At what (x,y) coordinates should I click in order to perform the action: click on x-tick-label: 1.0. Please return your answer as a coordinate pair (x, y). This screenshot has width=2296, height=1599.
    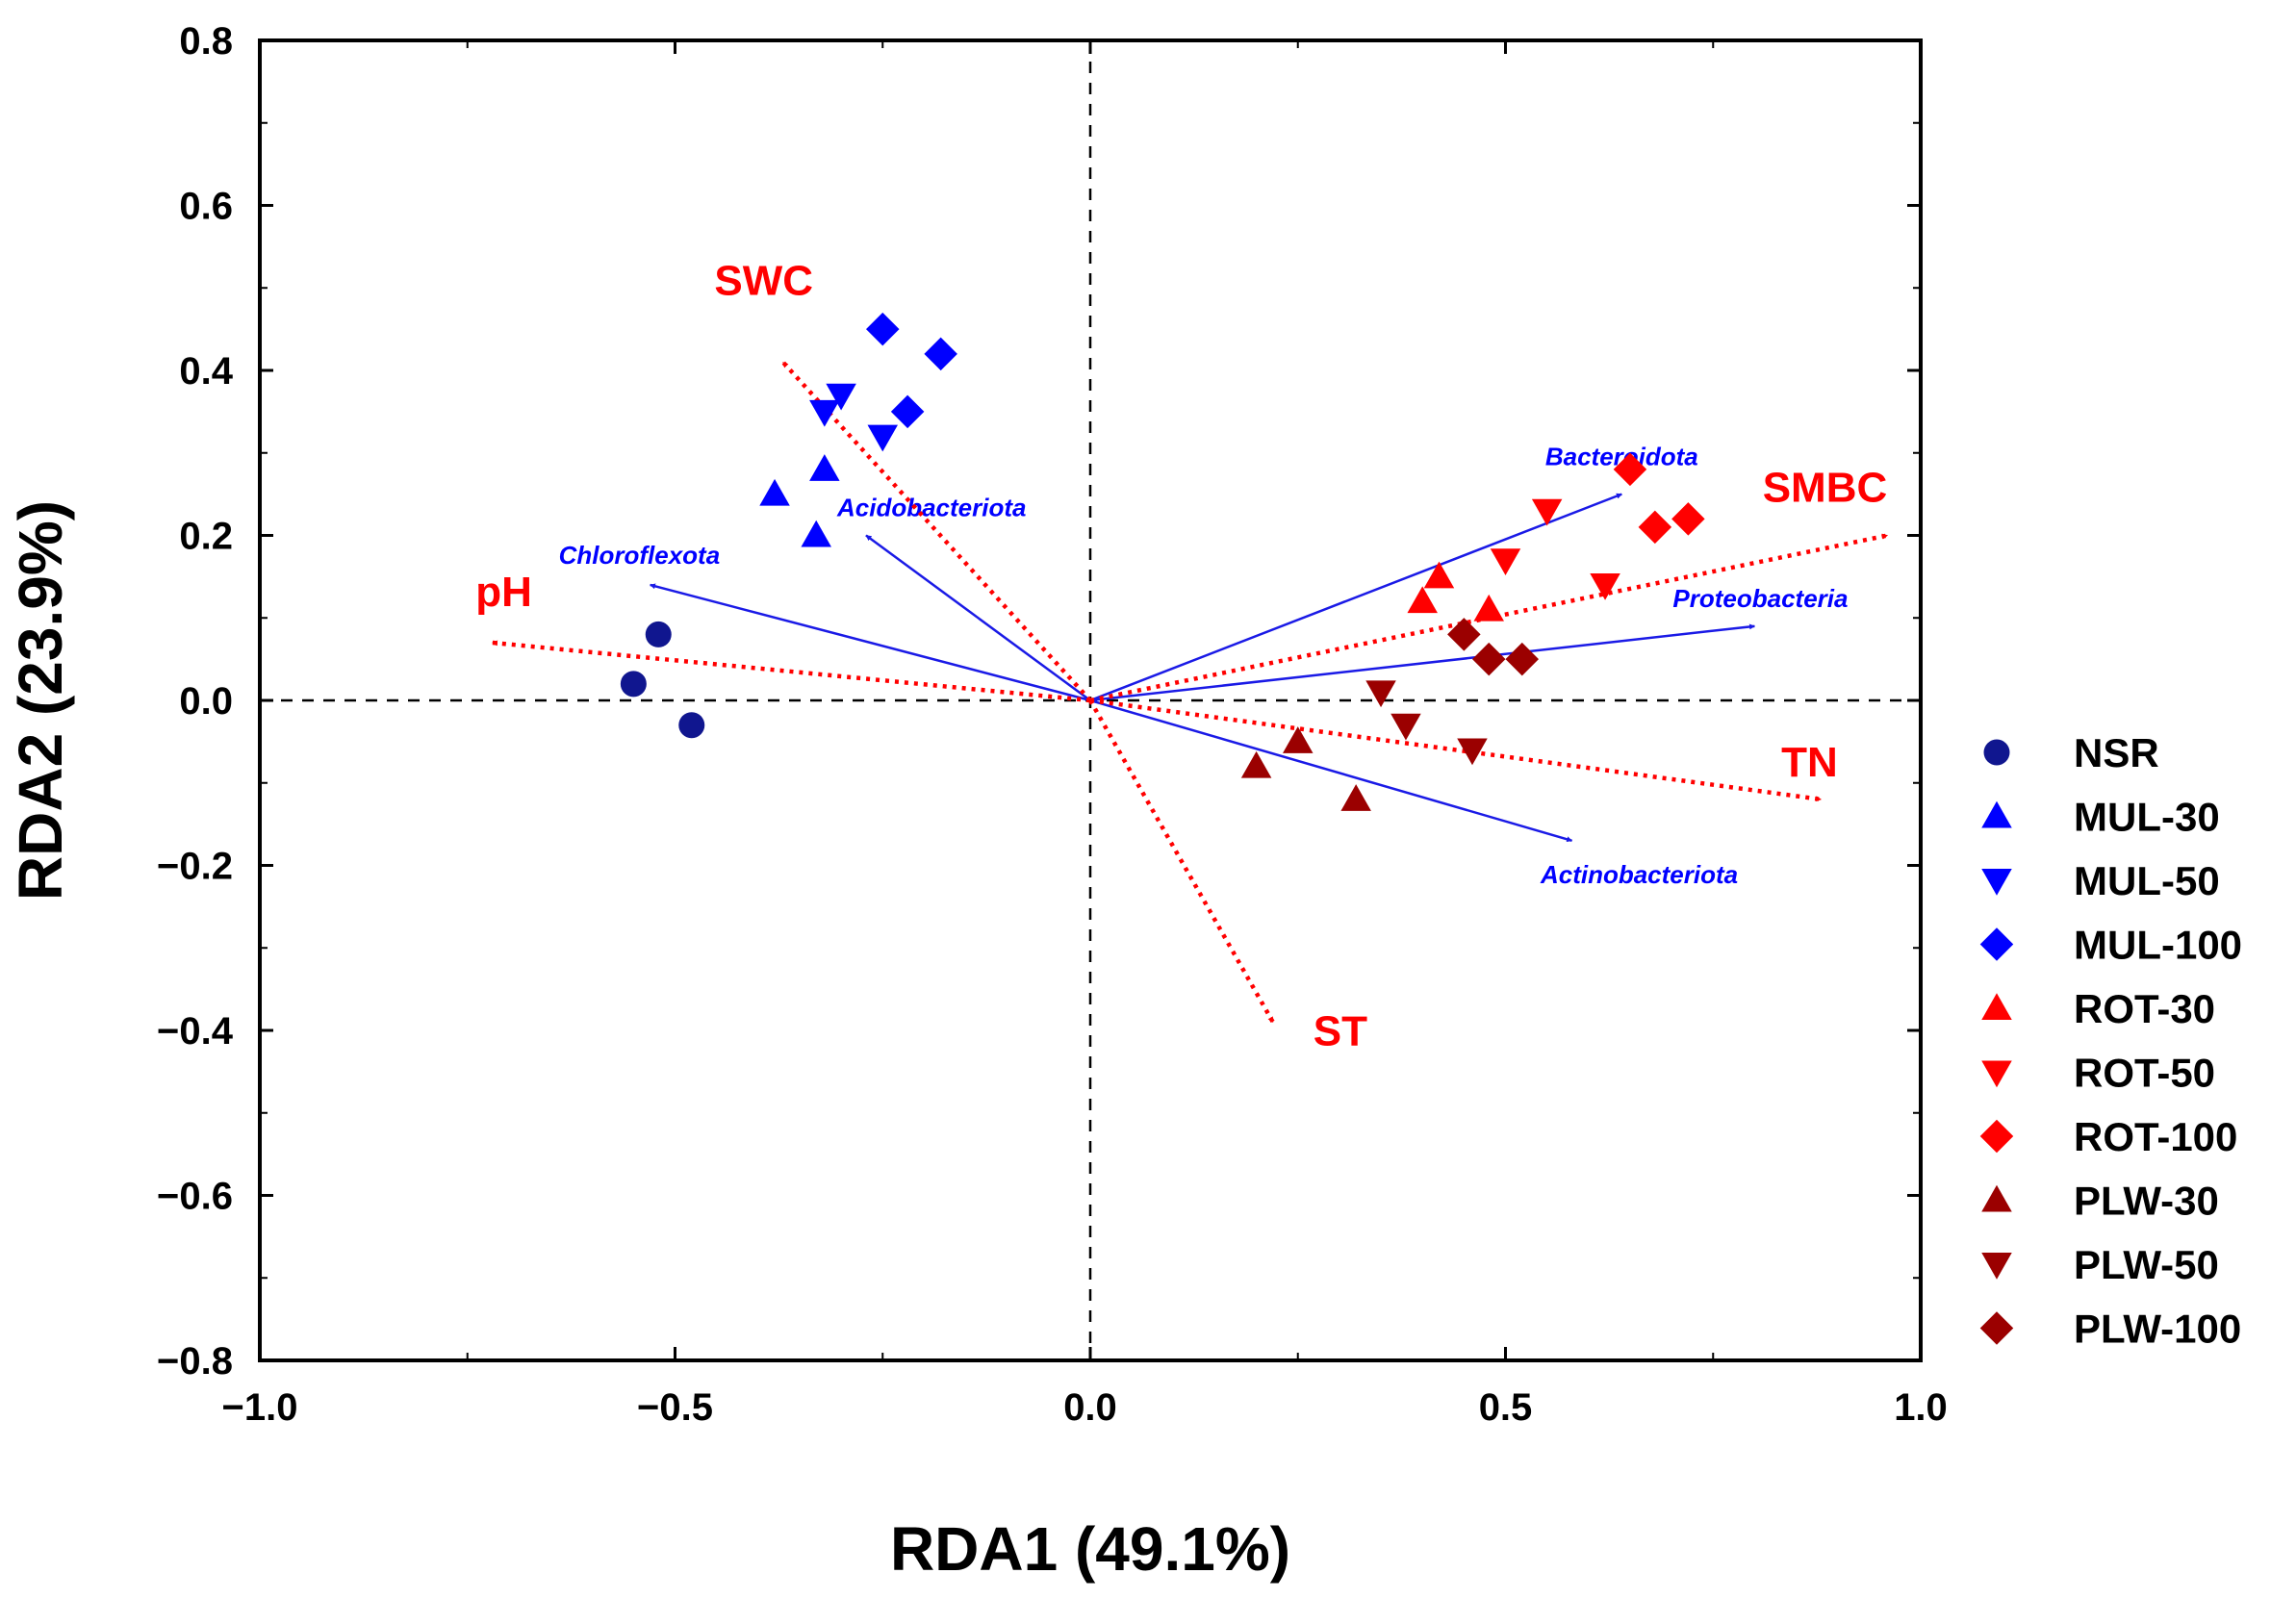
    Looking at the image, I should click on (1921, 1407).